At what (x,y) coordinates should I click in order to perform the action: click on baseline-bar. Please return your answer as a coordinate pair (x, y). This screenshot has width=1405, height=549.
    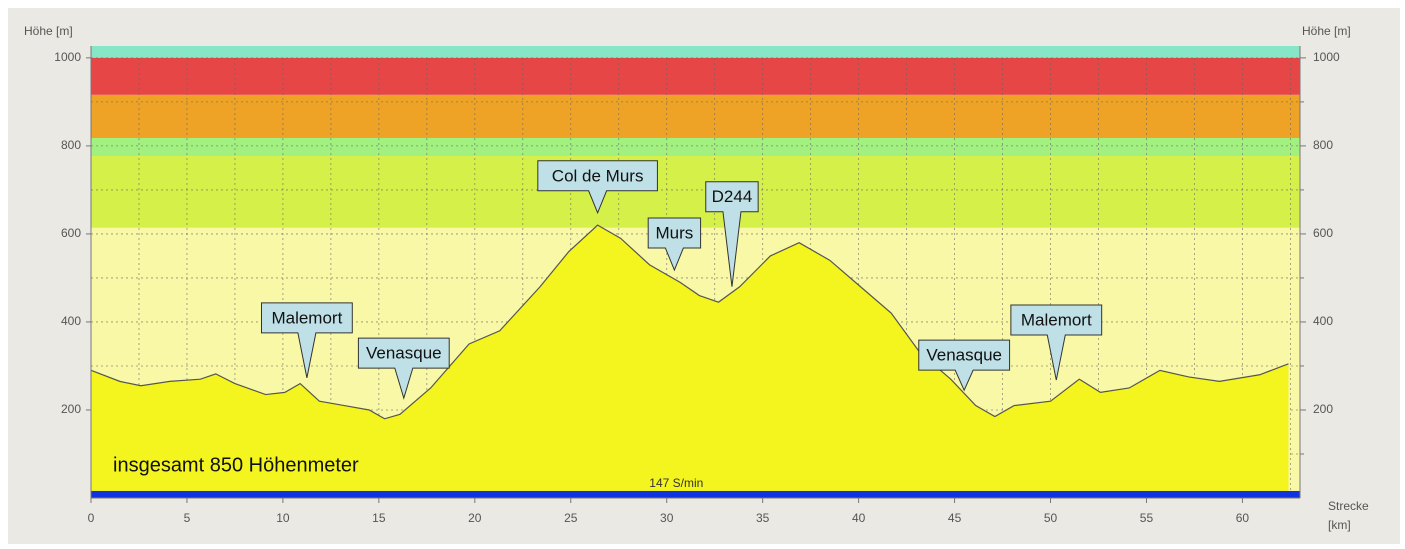
    Looking at the image, I should click on (695, 494).